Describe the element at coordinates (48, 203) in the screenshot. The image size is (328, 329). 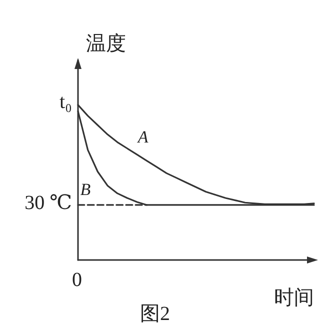
I see `text: 30 ℃` at that location.